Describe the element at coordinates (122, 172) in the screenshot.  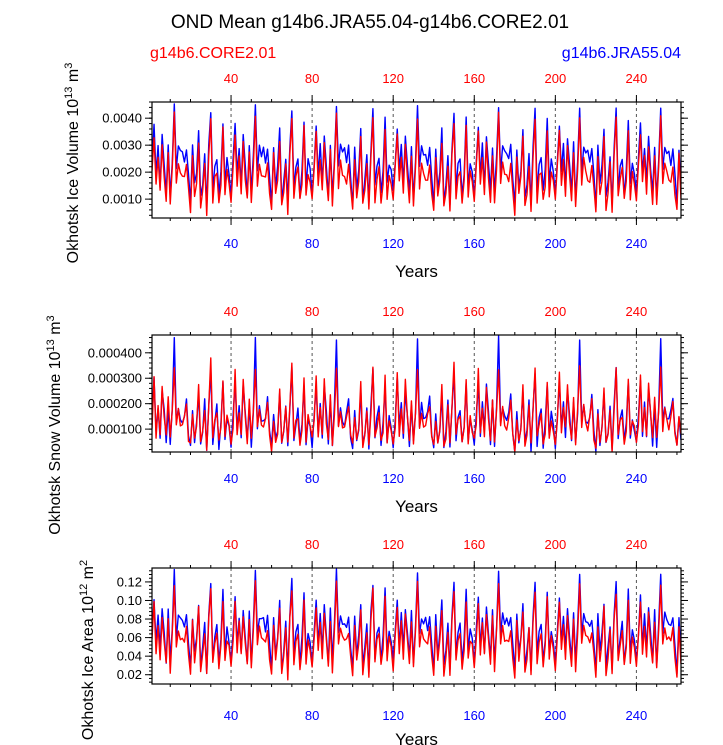
I see `y-tick-label: 0.0020` at that location.